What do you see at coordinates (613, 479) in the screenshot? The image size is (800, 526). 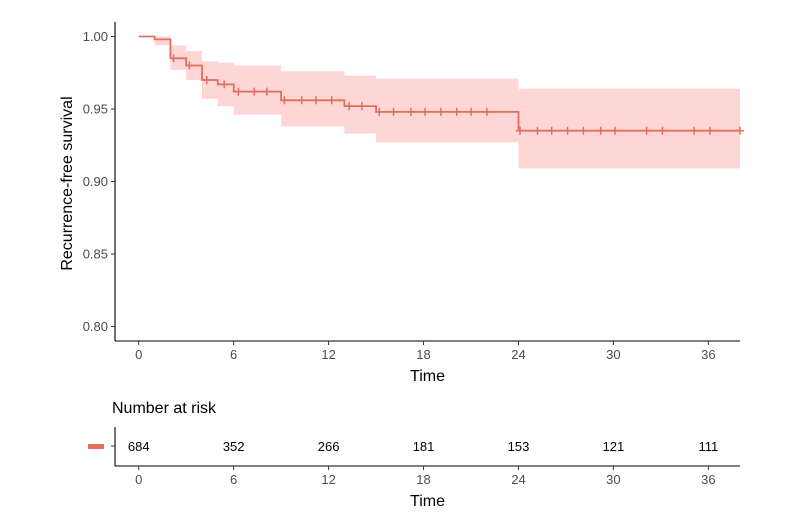 I see `risk-x-tick-label: 30` at bounding box center [613, 479].